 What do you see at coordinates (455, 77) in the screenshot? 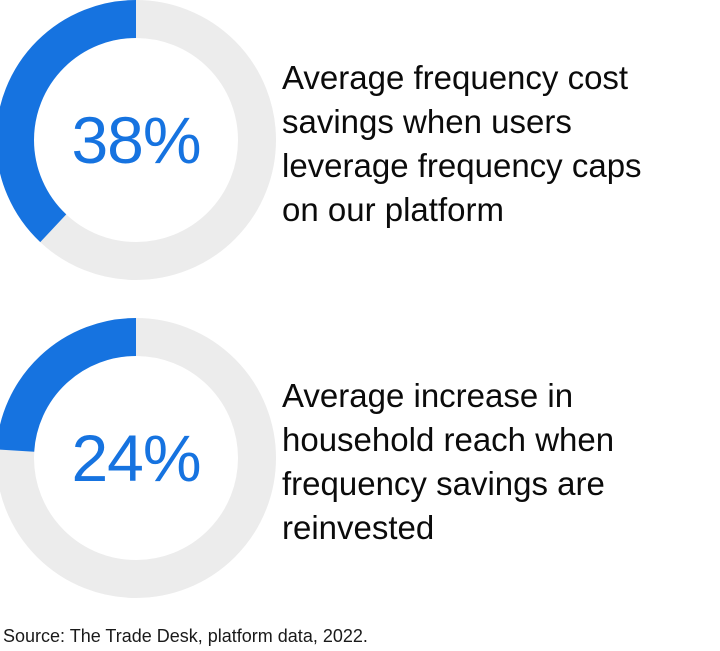
I see `stat-description-line: Average frequency cost` at bounding box center [455, 77].